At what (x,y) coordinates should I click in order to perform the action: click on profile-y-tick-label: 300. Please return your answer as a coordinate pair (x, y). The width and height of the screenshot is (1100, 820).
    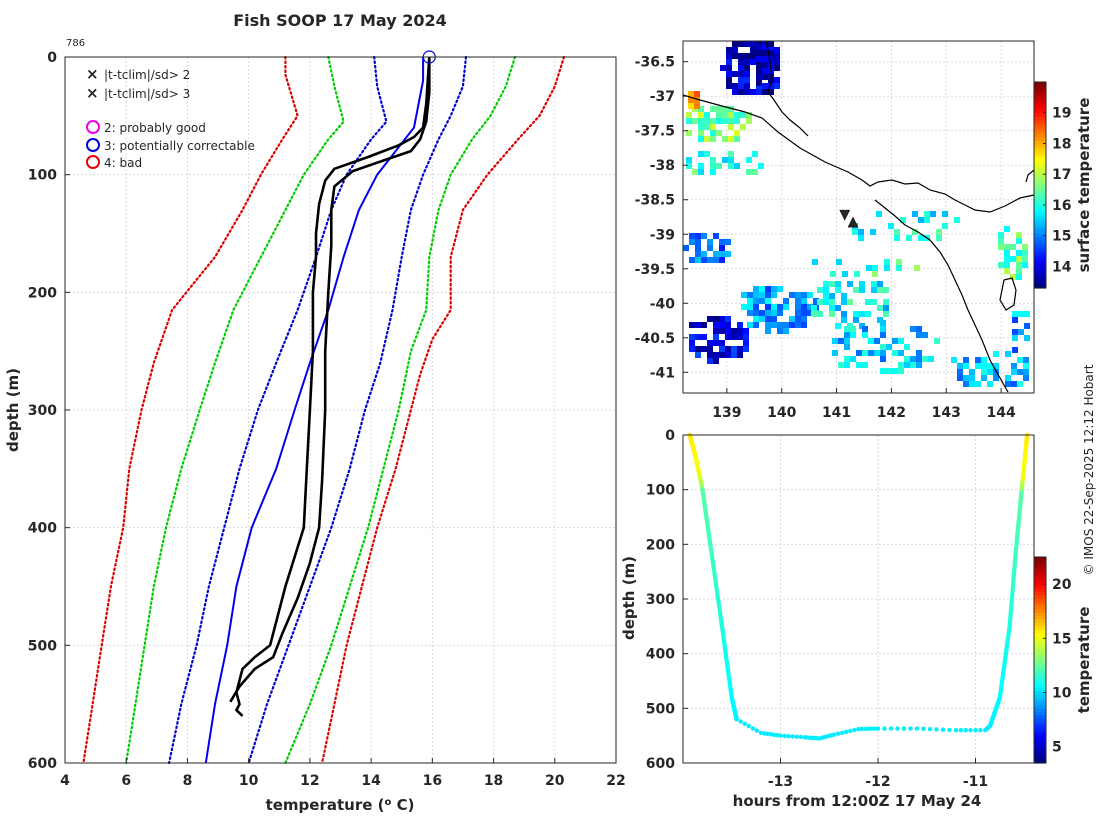
    Looking at the image, I should click on (42, 411).